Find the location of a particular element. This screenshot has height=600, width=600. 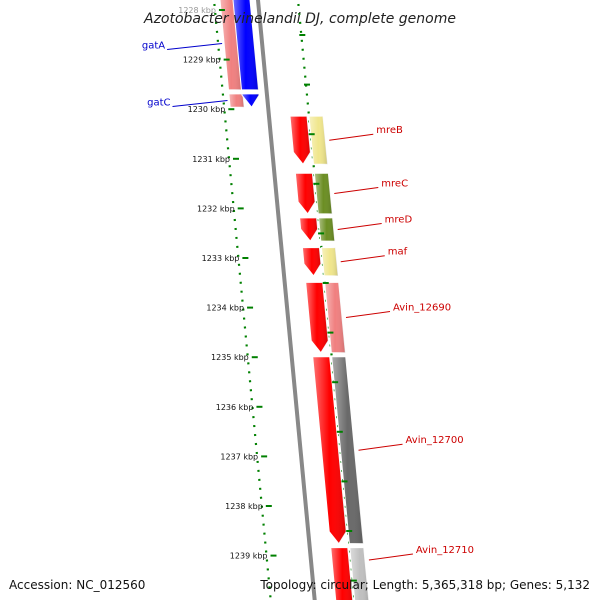

tick-label: 1229 kbp is located at coordinates (202, 60).